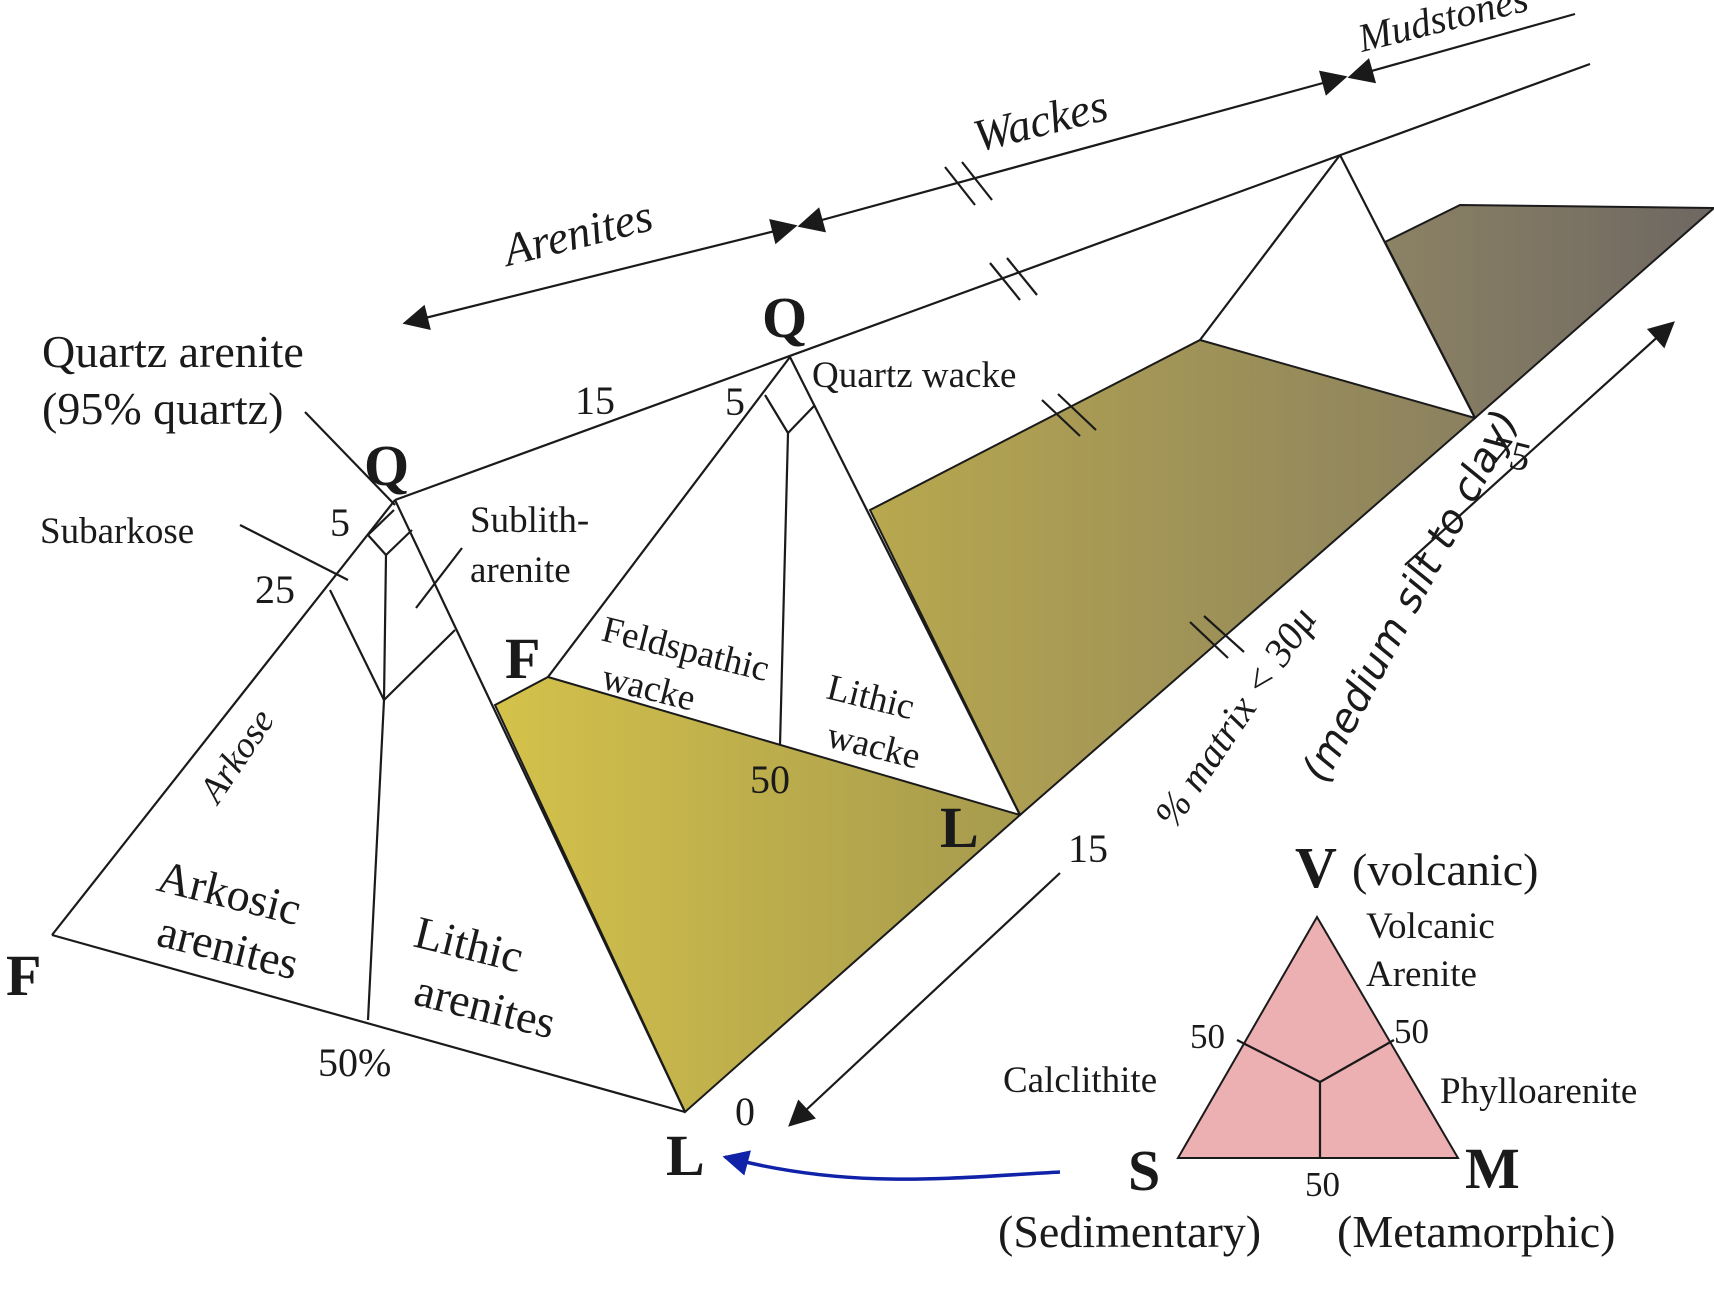  Describe the element at coordinates (340, 522) in the screenshot. I see `tick-5-a: 5` at that location.